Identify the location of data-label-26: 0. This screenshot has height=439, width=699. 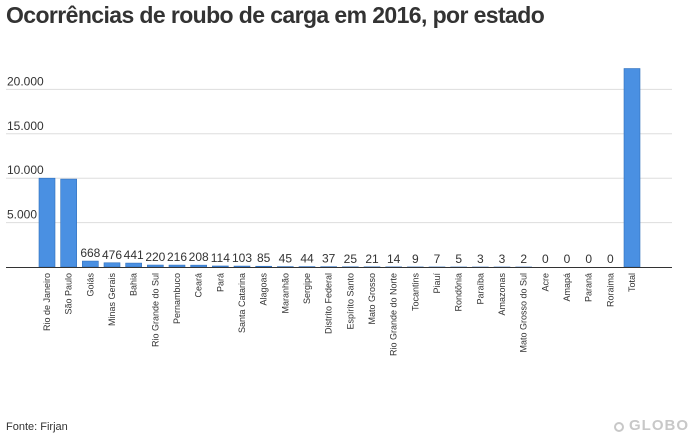
(610, 259).